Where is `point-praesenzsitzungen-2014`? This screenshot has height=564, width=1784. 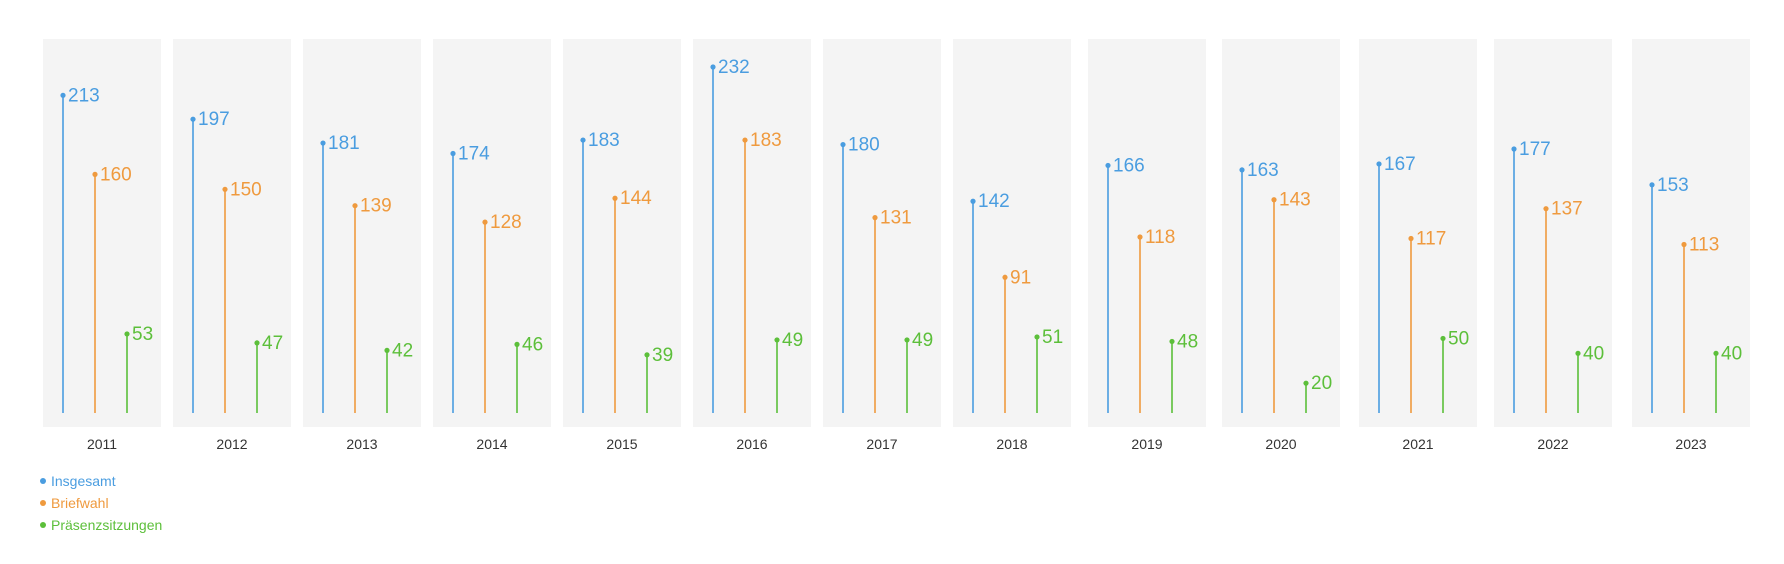
point-praesenzsitzungen-2014 is located at coordinates (517, 344).